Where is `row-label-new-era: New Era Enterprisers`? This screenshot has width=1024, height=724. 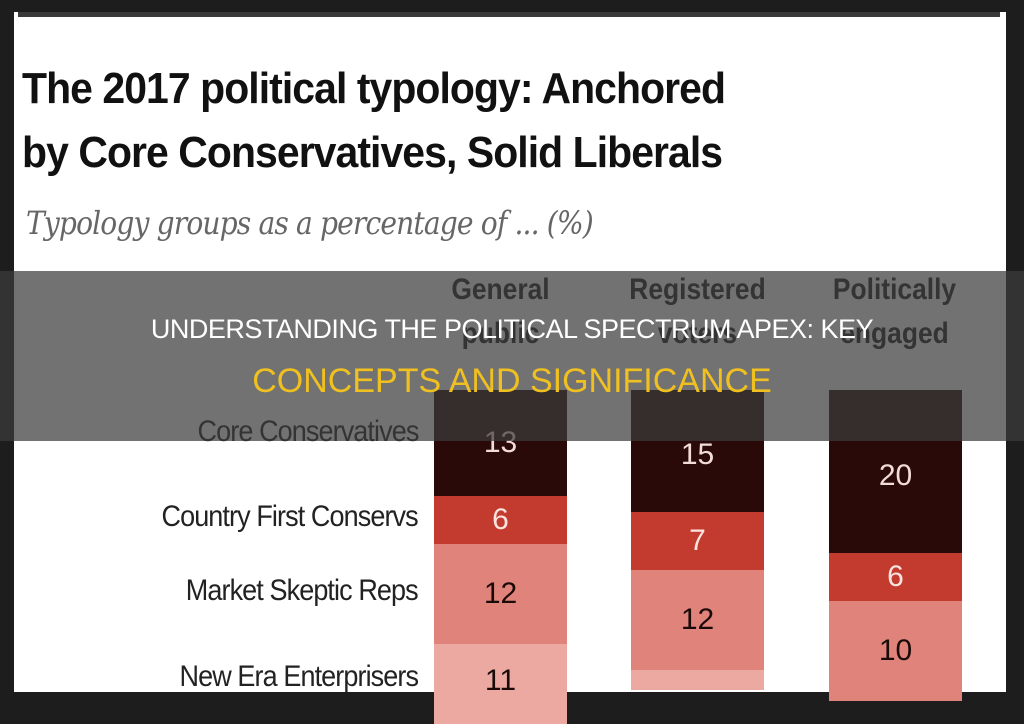
row-label-new-era: New Era Enterprisers is located at coordinates (298, 676).